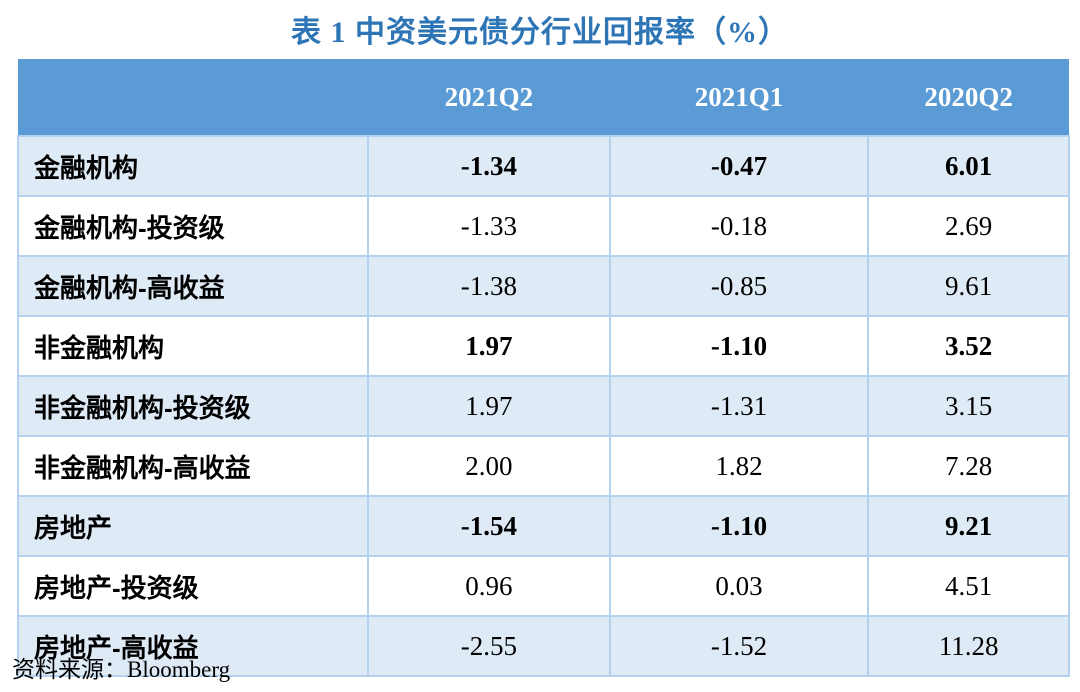 This screenshot has width=1080, height=692. I want to click on cell-2020q2: 2.69, so click(968, 226).